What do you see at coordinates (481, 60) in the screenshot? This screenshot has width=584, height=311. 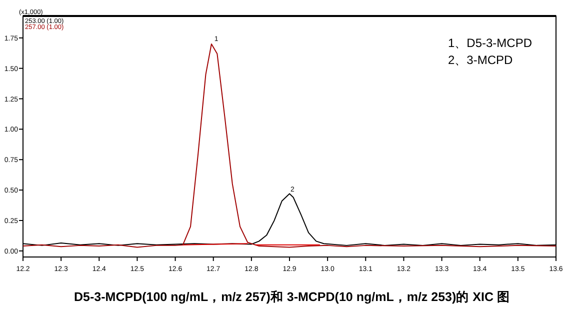 I see `annotation: 2、3-MCPD` at bounding box center [481, 60].